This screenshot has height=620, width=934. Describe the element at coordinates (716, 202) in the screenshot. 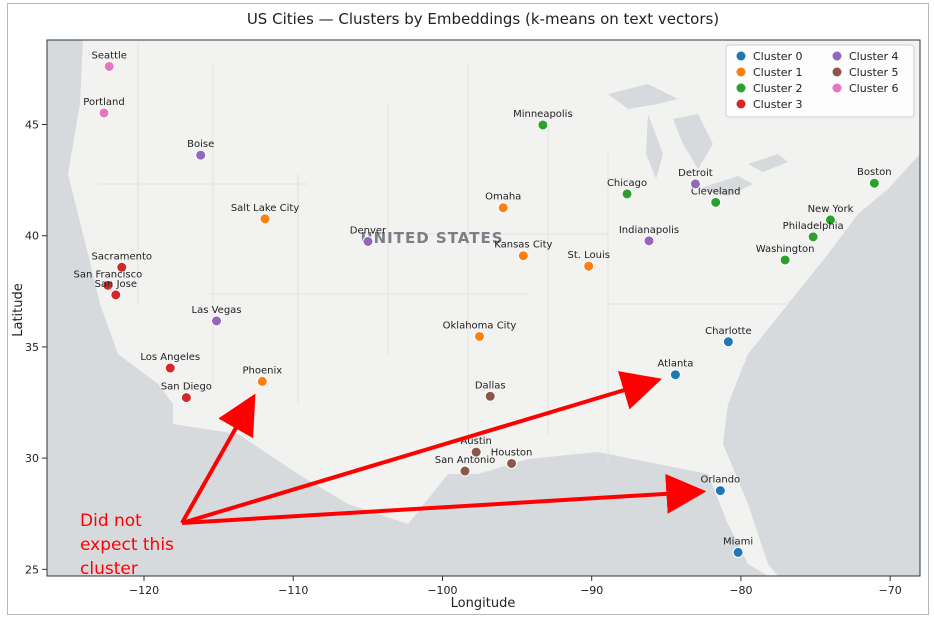

I see `city-point-cleveland` at that location.